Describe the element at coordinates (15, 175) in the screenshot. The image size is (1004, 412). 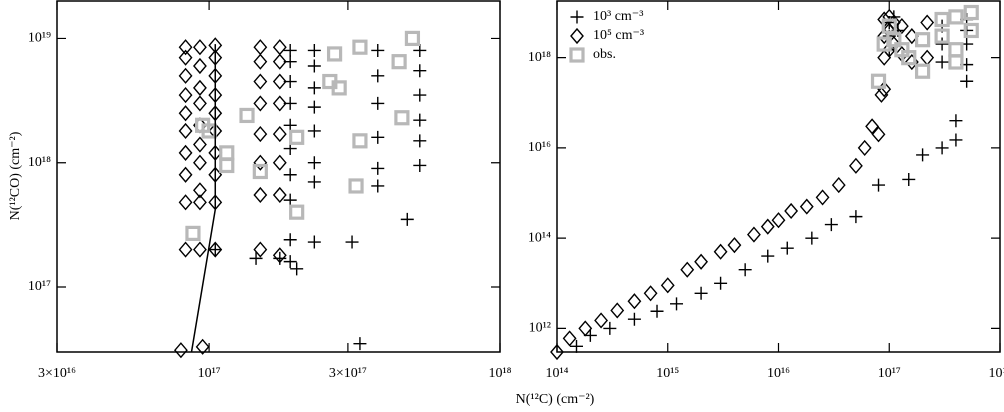
I see `y-axis-label: N(¹²CO) (cm⁻²)` at that location.